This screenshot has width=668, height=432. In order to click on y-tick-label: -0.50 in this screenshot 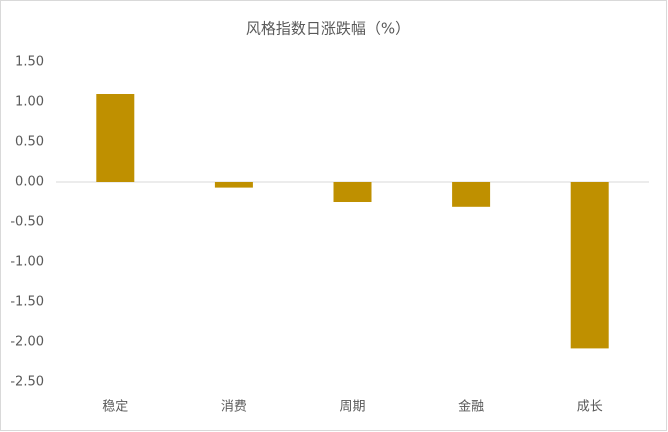, I will do `click(27, 222)`.